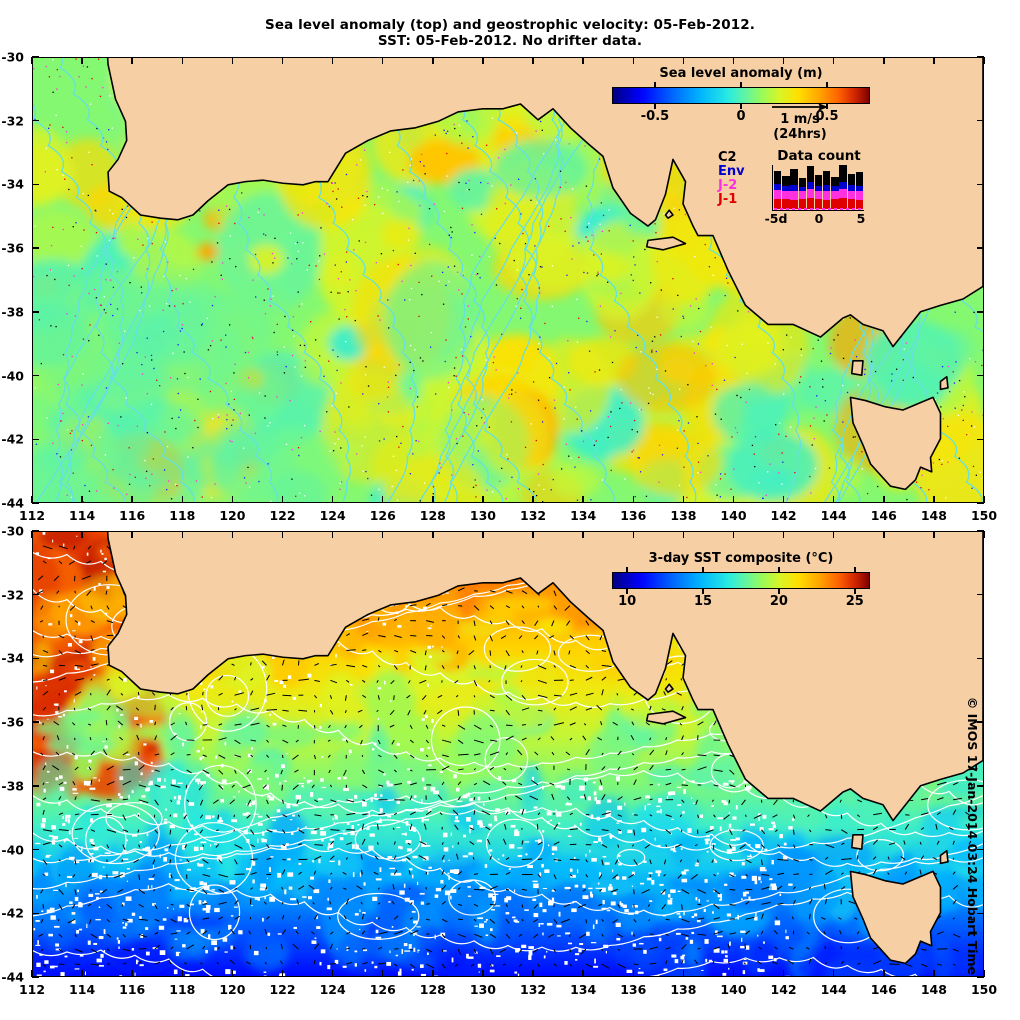  Describe the element at coordinates (509, 280) in the screenshot. I see `streamline` at that location.